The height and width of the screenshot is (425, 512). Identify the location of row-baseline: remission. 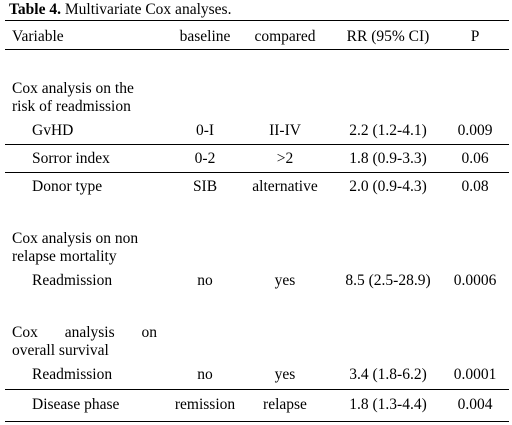
(205, 404).